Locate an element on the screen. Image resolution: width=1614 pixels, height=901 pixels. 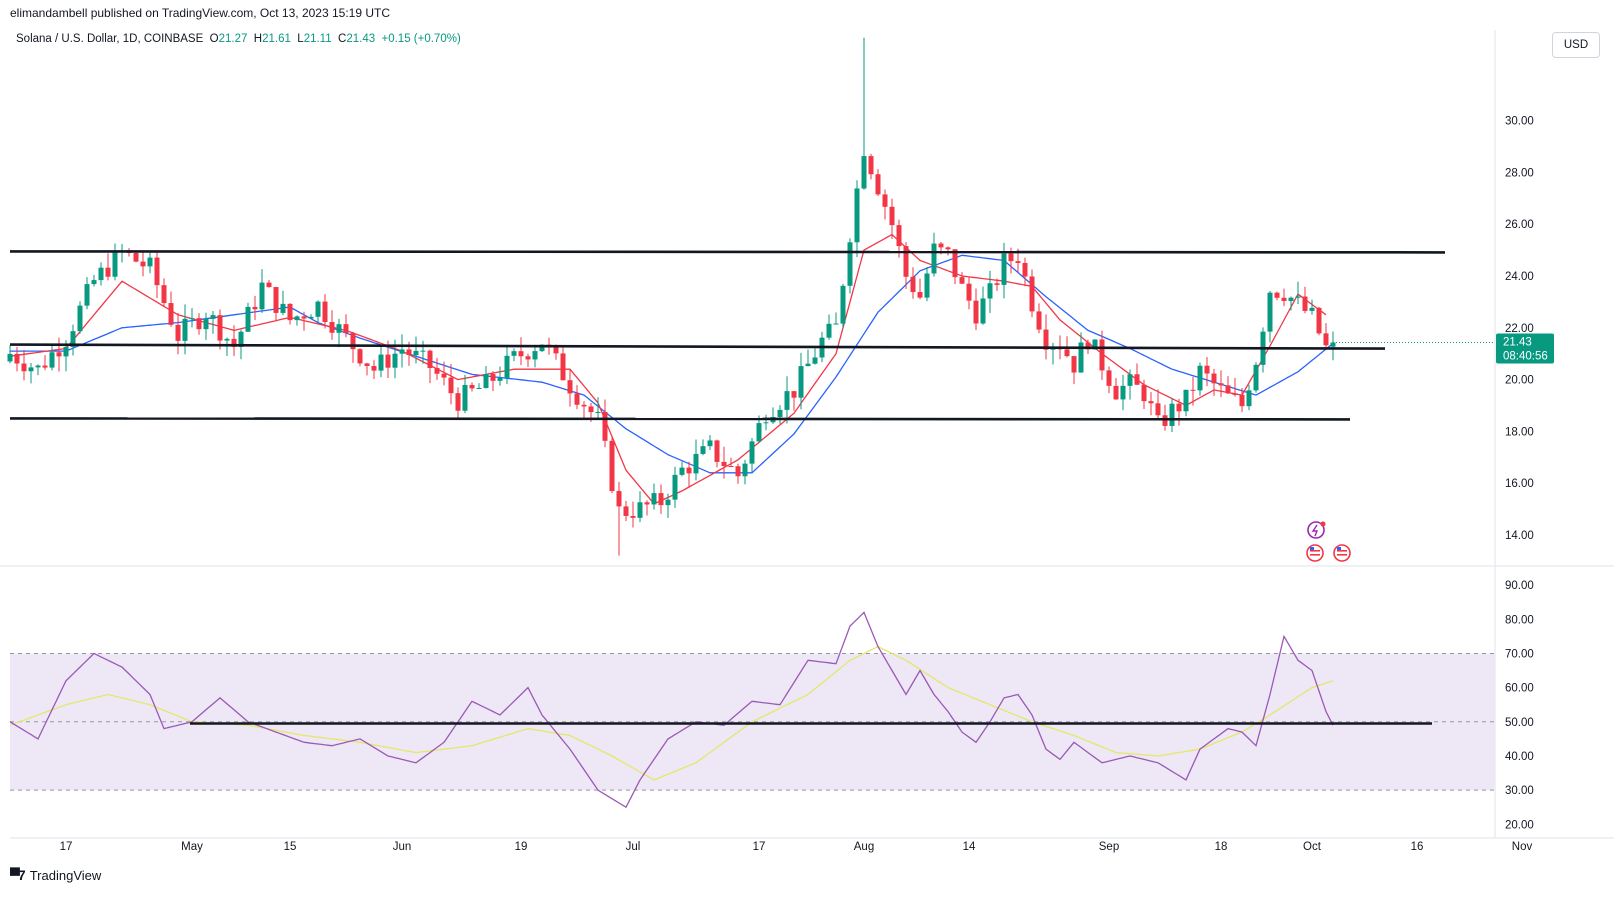
high-label: H is located at coordinates (258, 39).